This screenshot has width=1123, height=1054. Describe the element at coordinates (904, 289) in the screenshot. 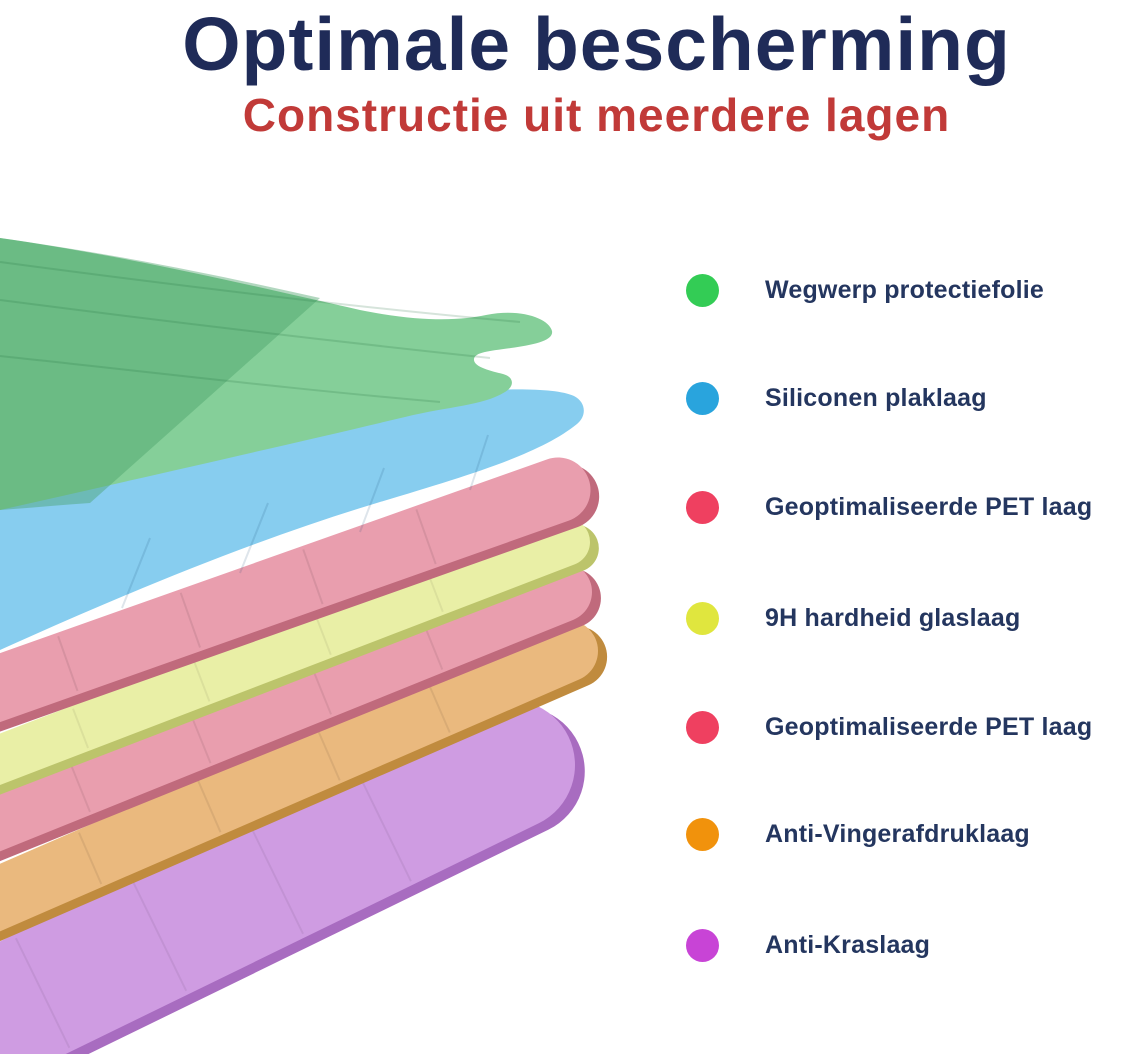

I see `layer-label: Wegwerp protectiefolie` at that location.